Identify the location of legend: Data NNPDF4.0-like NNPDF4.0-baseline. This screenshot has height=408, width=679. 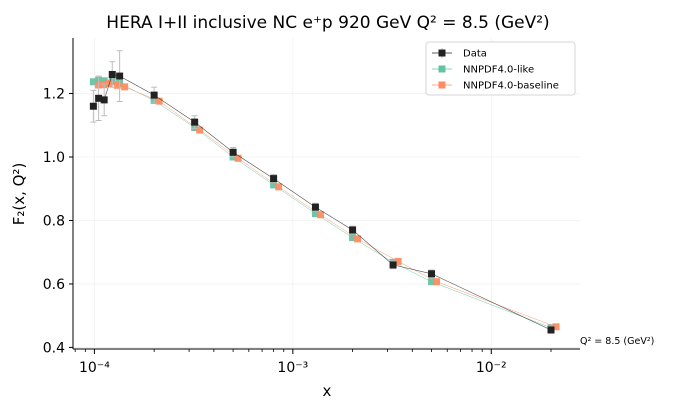
(500, 68).